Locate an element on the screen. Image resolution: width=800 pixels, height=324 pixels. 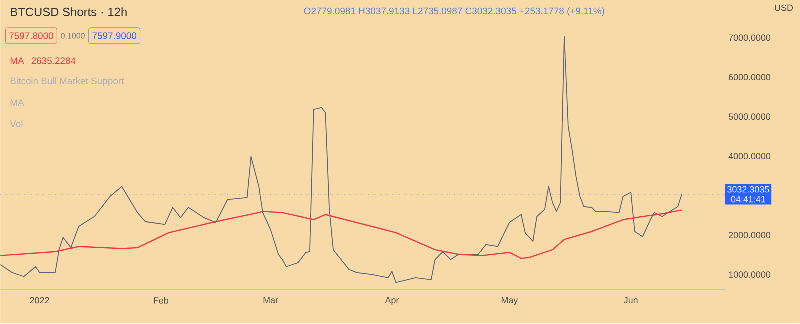
y-tick-label: 7000.0000 is located at coordinates (750, 38).